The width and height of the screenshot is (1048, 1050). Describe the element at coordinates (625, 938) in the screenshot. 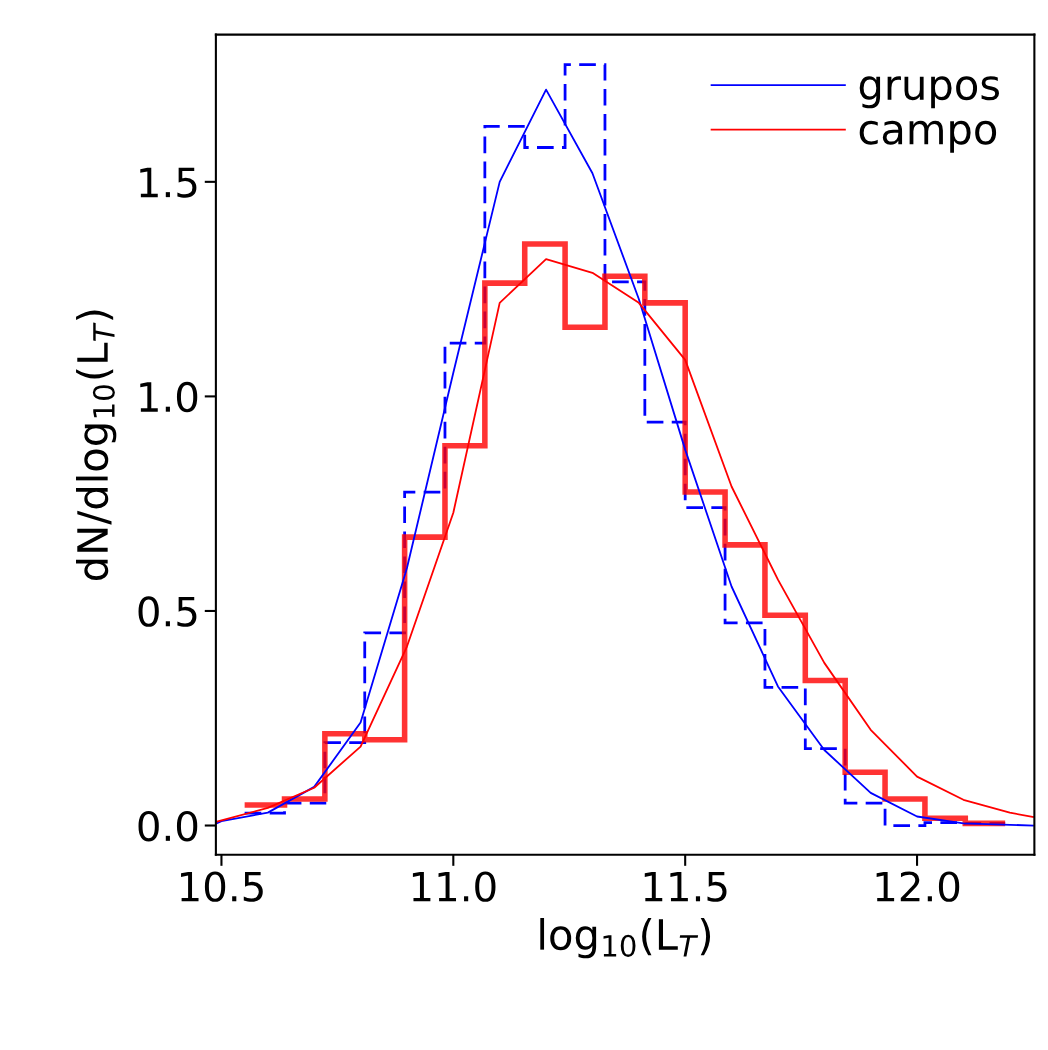

I see `x-axis-title: log$_{10}$(L$_{T}$)` at that location.